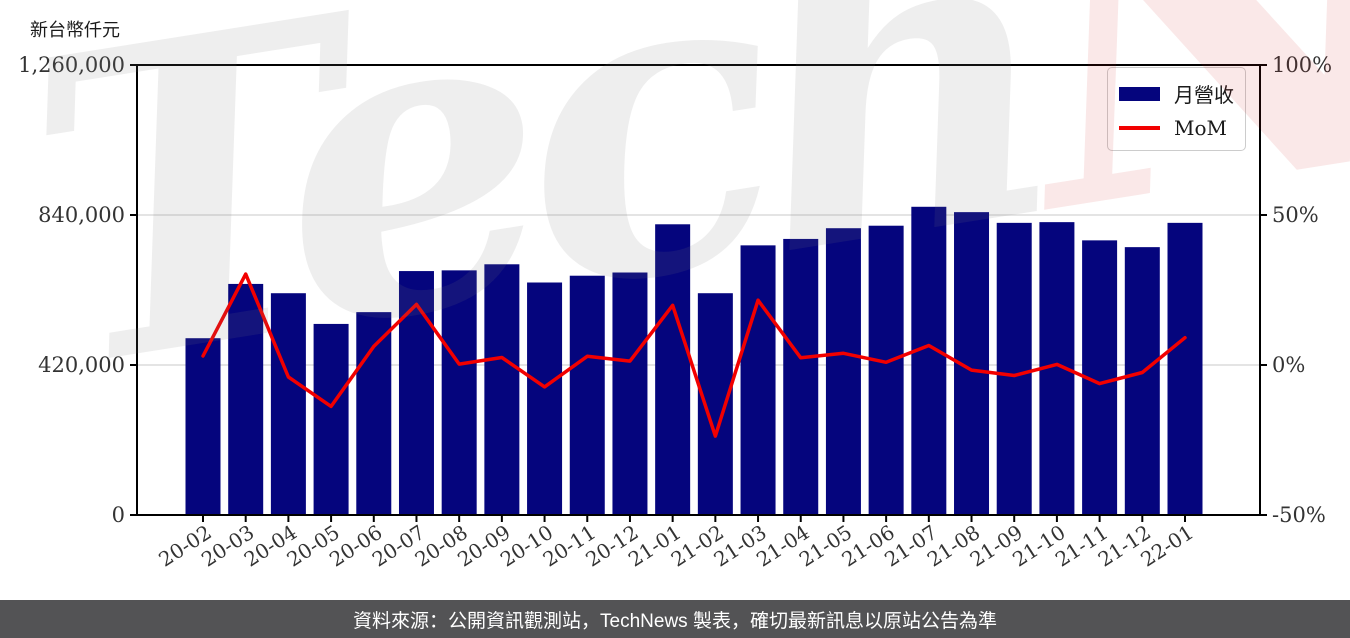  I want to click on legend-entry-revenue: 月營收, so click(1176, 93).